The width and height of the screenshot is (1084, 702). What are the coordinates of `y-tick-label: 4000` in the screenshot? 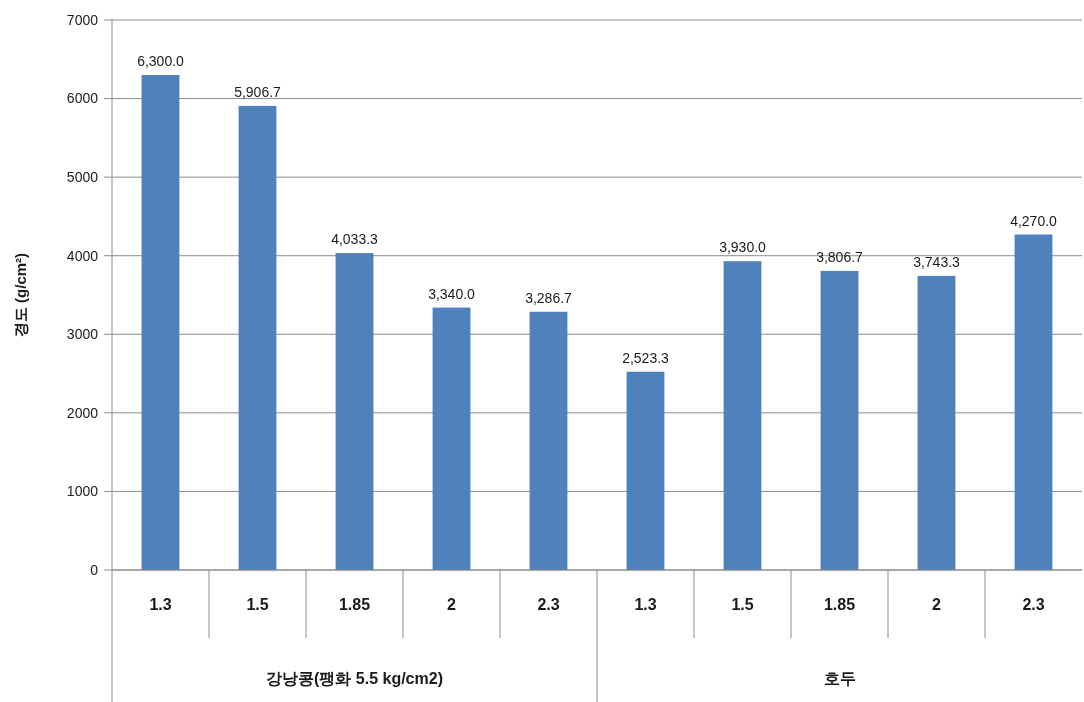 It's located at (82, 255).